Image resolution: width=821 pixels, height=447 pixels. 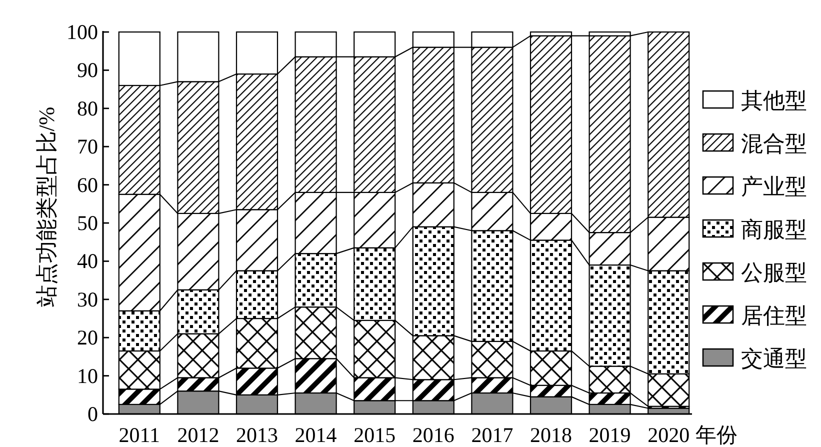 What do you see at coordinates (774, 315) in the screenshot?
I see `legend-label: 居住型` at bounding box center [774, 315].